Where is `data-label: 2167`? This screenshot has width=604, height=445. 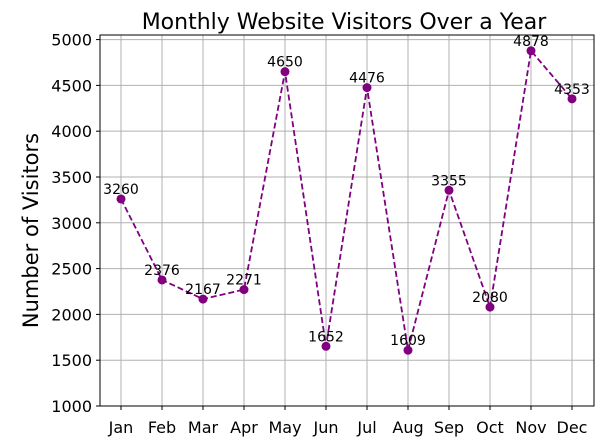
data-label: 2167 is located at coordinates (203, 290).